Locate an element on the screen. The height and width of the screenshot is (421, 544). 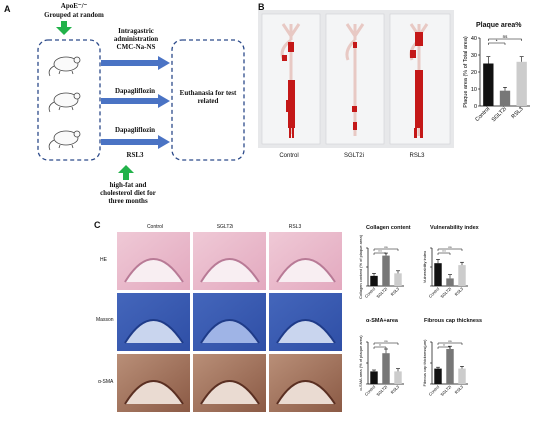
y-tick-label: 20 is located at coordinates (474, 73).